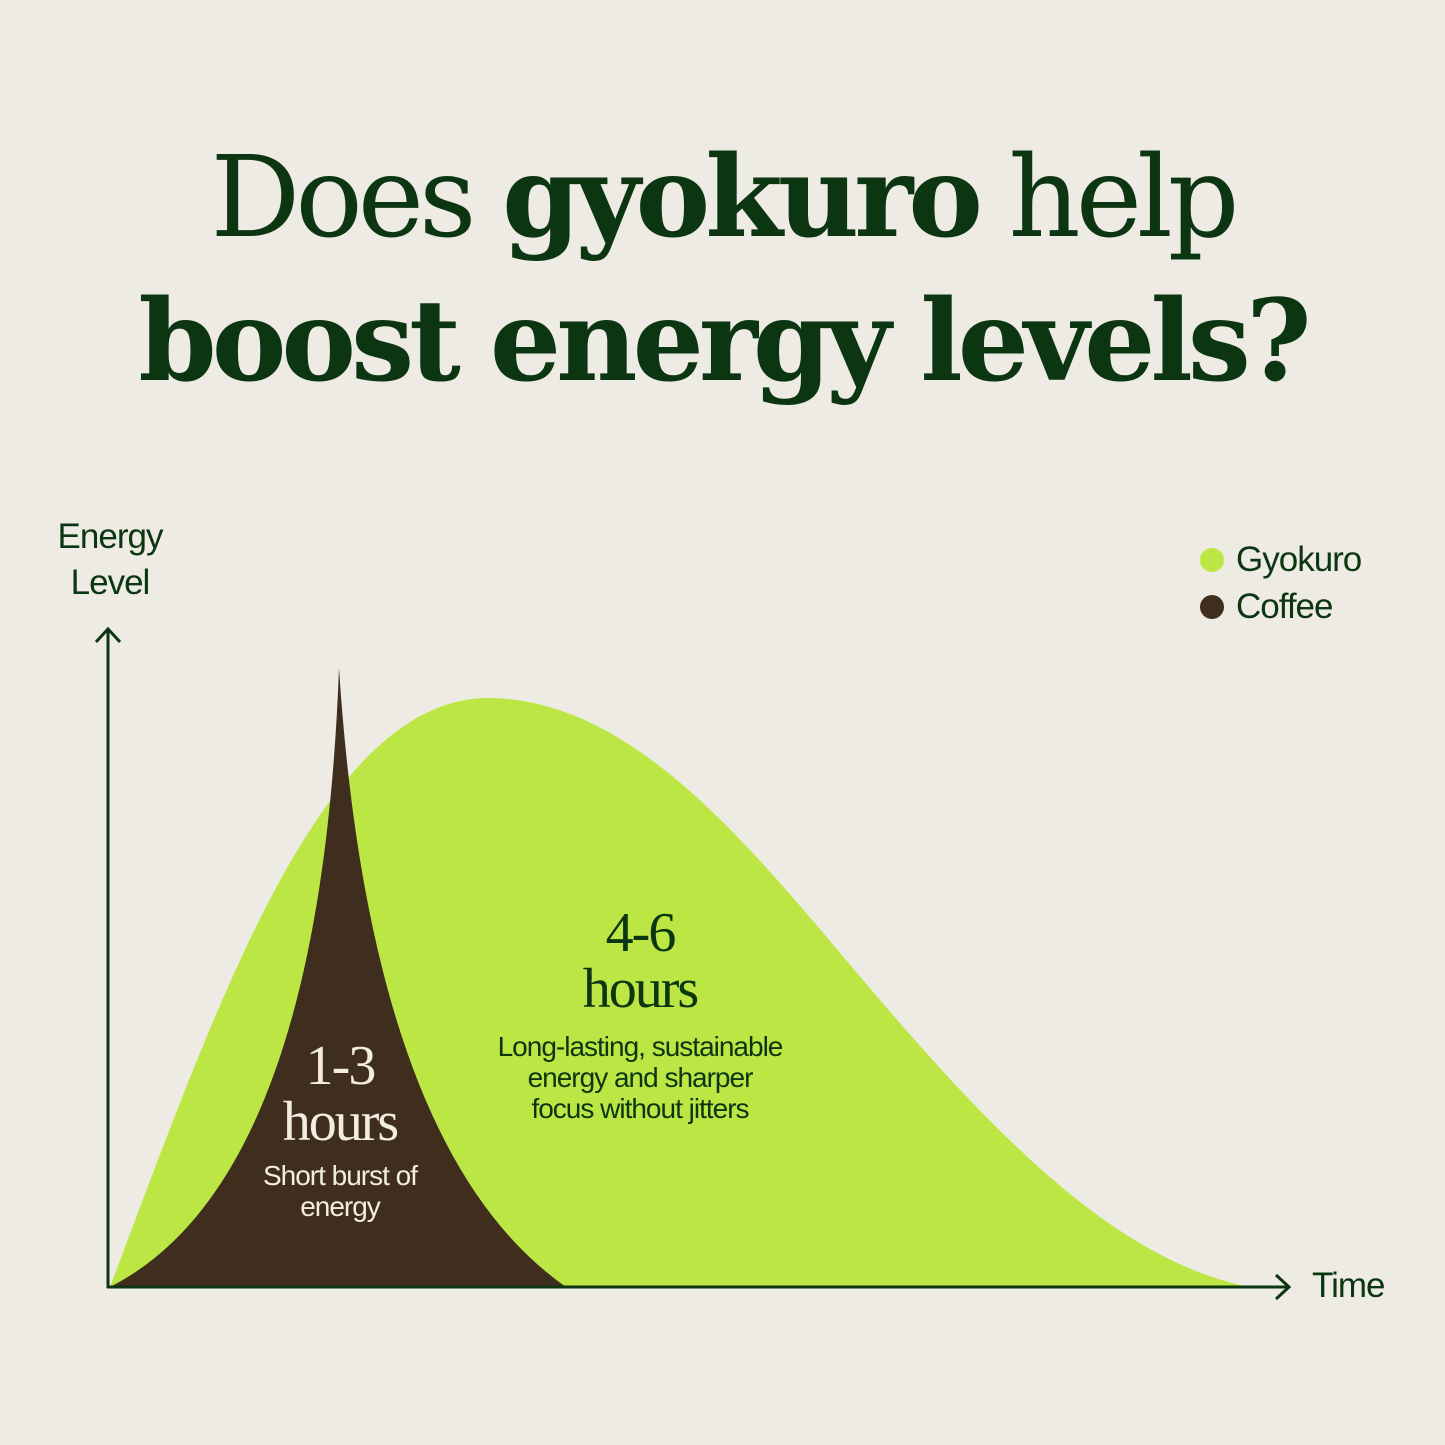 The width and height of the screenshot is (1445, 1445). I want to click on y-axis-arrow-icon, so click(108, 635).